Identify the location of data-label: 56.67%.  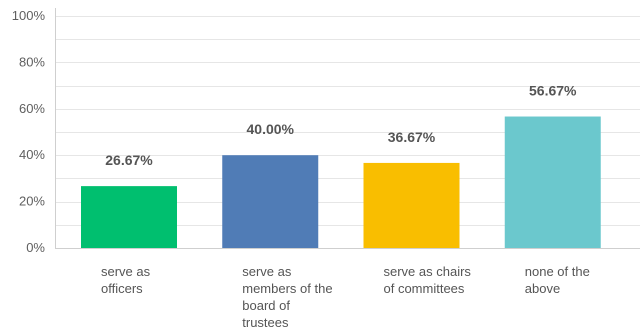
(553, 91).